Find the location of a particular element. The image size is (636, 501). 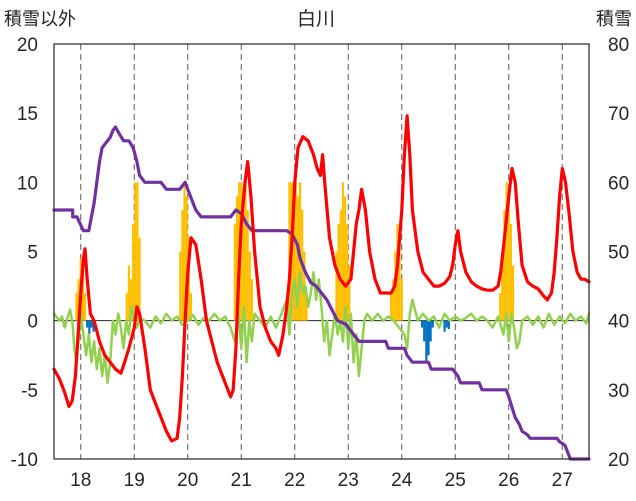

x-tick-label: 25 is located at coordinates (455, 480).